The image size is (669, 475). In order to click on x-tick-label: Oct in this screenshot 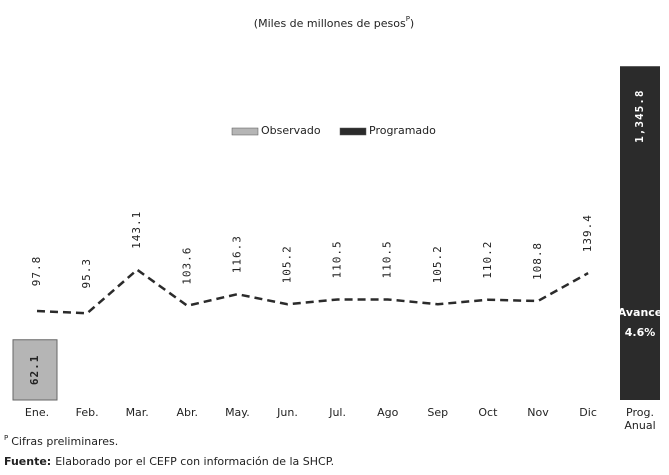, I will do `click(488, 412)`.